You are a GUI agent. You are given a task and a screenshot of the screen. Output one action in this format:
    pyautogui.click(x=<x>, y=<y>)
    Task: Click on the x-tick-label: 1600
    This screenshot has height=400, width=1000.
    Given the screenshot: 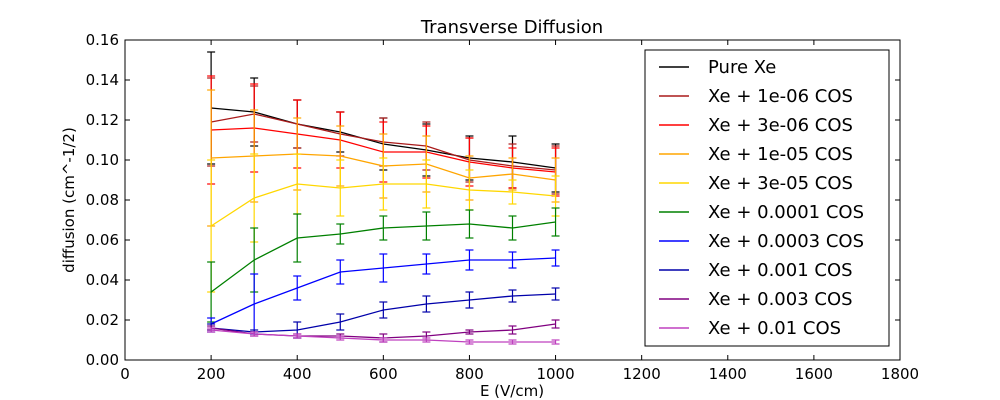 What is the action you would take?
    pyautogui.click(x=814, y=374)
    